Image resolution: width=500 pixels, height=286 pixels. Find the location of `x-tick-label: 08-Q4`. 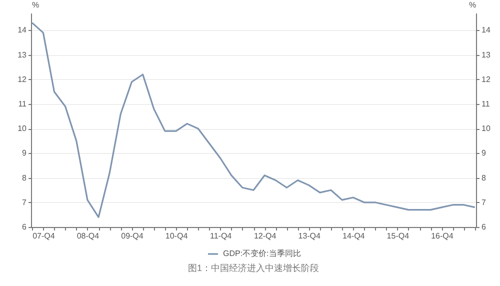

x-tick-label: 08-Q4 is located at coordinates (88, 236).